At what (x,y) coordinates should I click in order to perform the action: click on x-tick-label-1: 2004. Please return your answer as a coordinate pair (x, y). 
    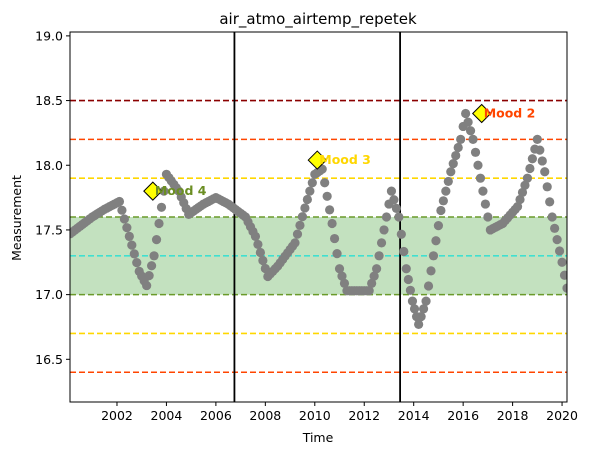
    Looking at the image, I should click on (167, 415).